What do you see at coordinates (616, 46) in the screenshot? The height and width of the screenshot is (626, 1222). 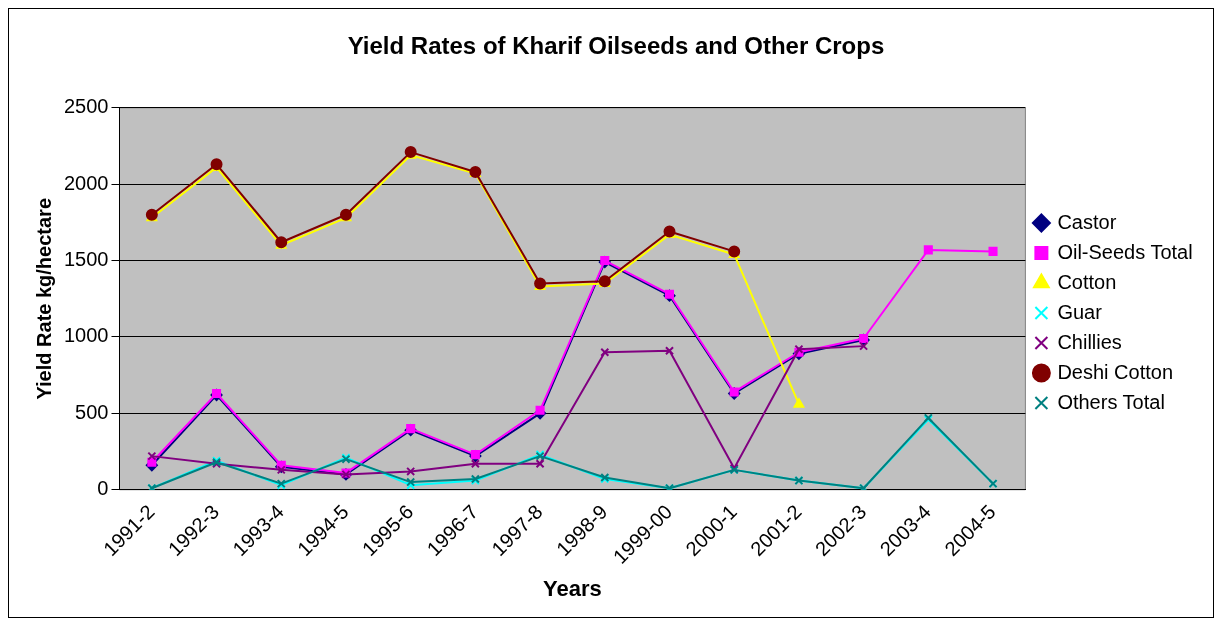 I see `chart-title: Yield Rates of Kharif Oilseeds and Other Crops` at bounding box center [616, 46].